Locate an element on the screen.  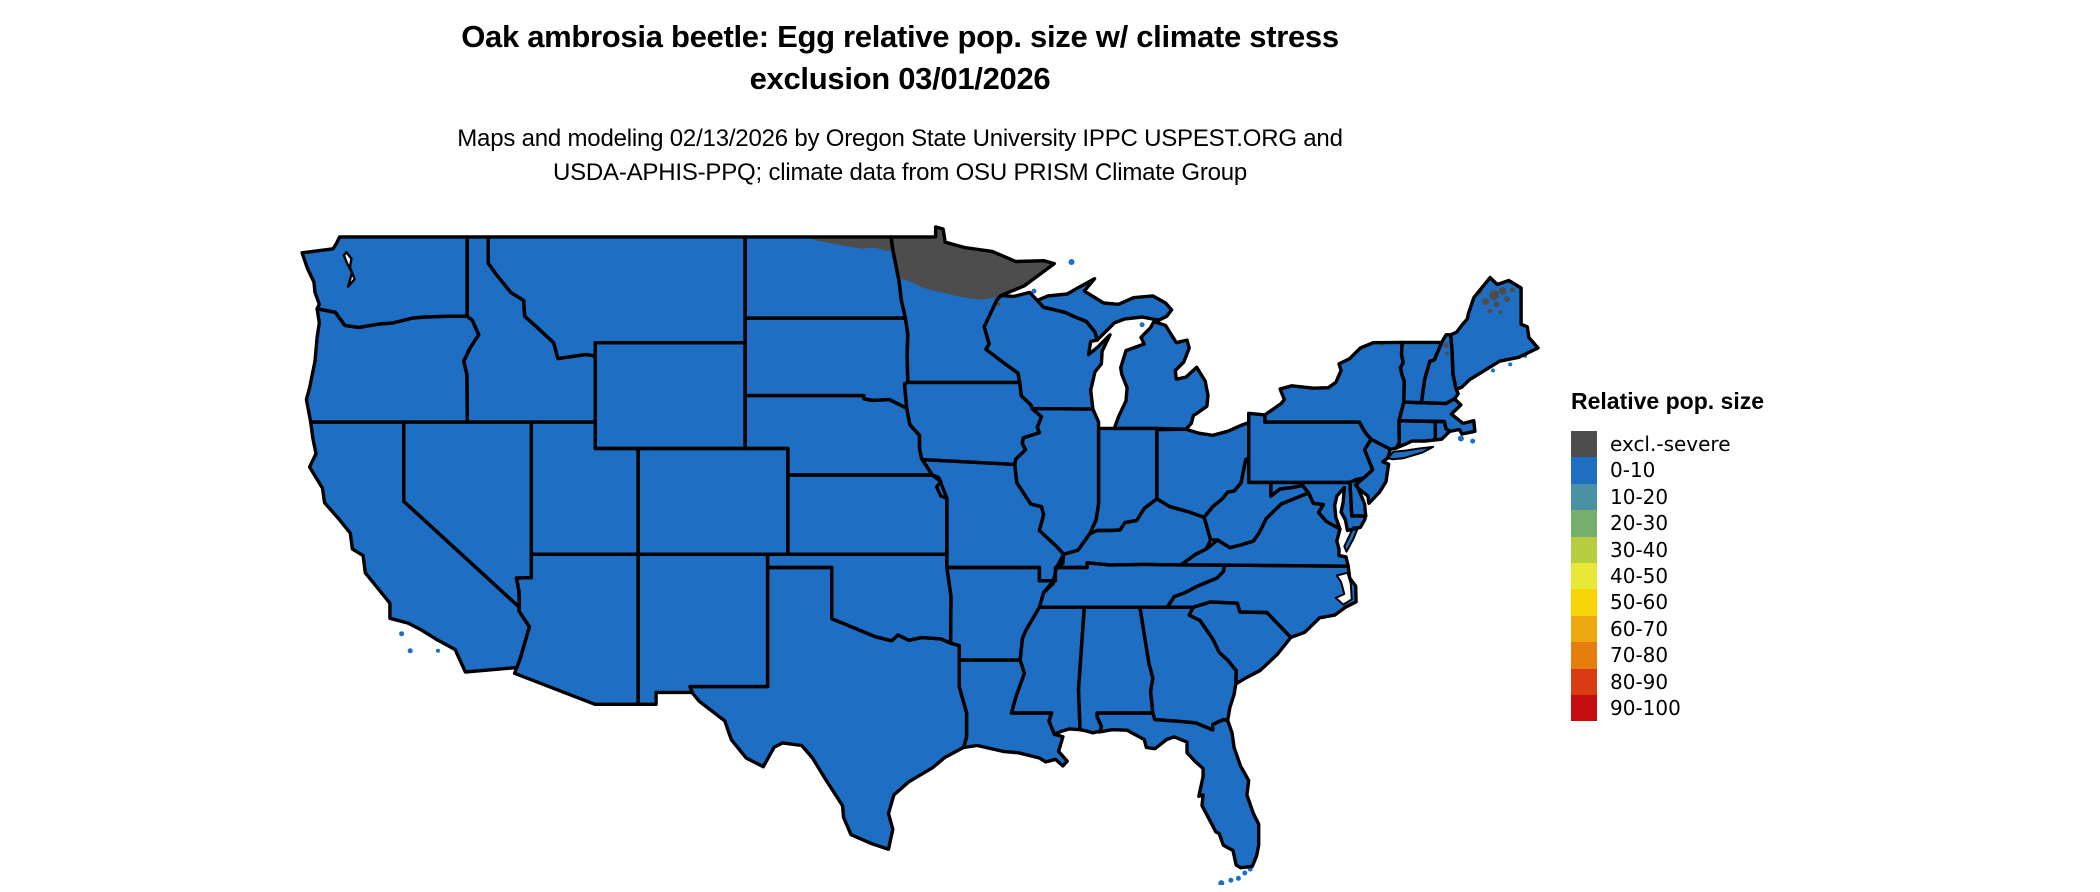
state-co is located at coordinates (713, 501).